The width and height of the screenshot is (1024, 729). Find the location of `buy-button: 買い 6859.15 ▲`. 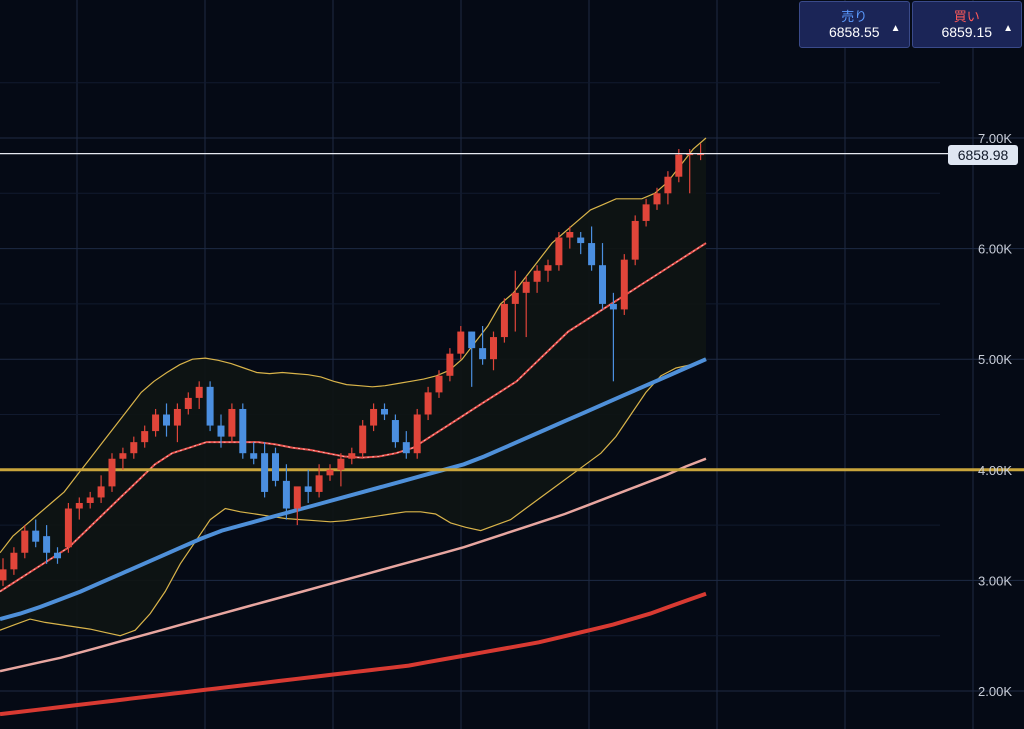

buy-button: 買い 6859.15 ▲ is located at coordinates (966, 24).